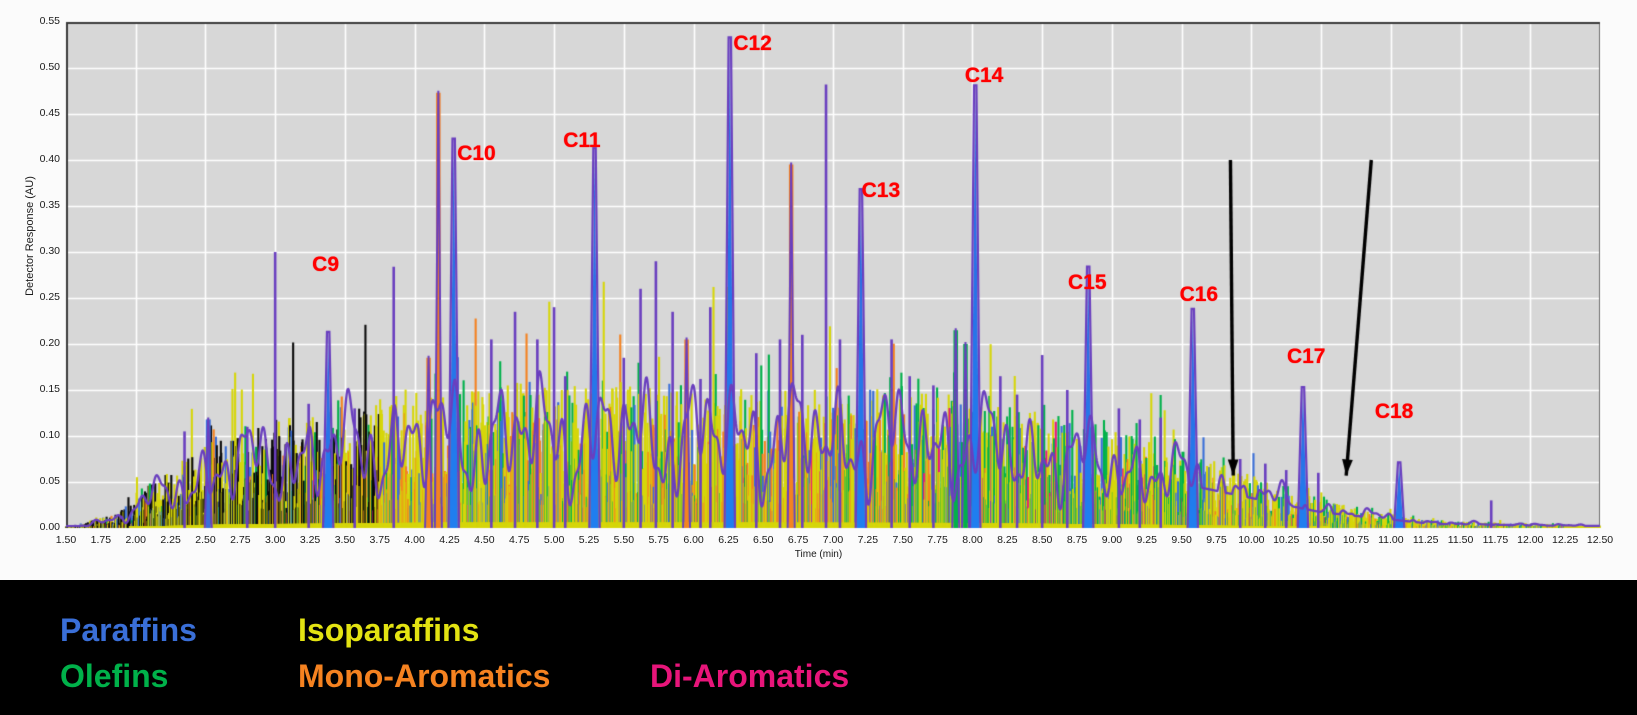 This screenshot has height=715, width=1637. What do you see at coordinates (424, 676) in the screenshot?
I see `legend-item-mono-aromatics: Mono-Aromatics` at bounding box center [424, 676].